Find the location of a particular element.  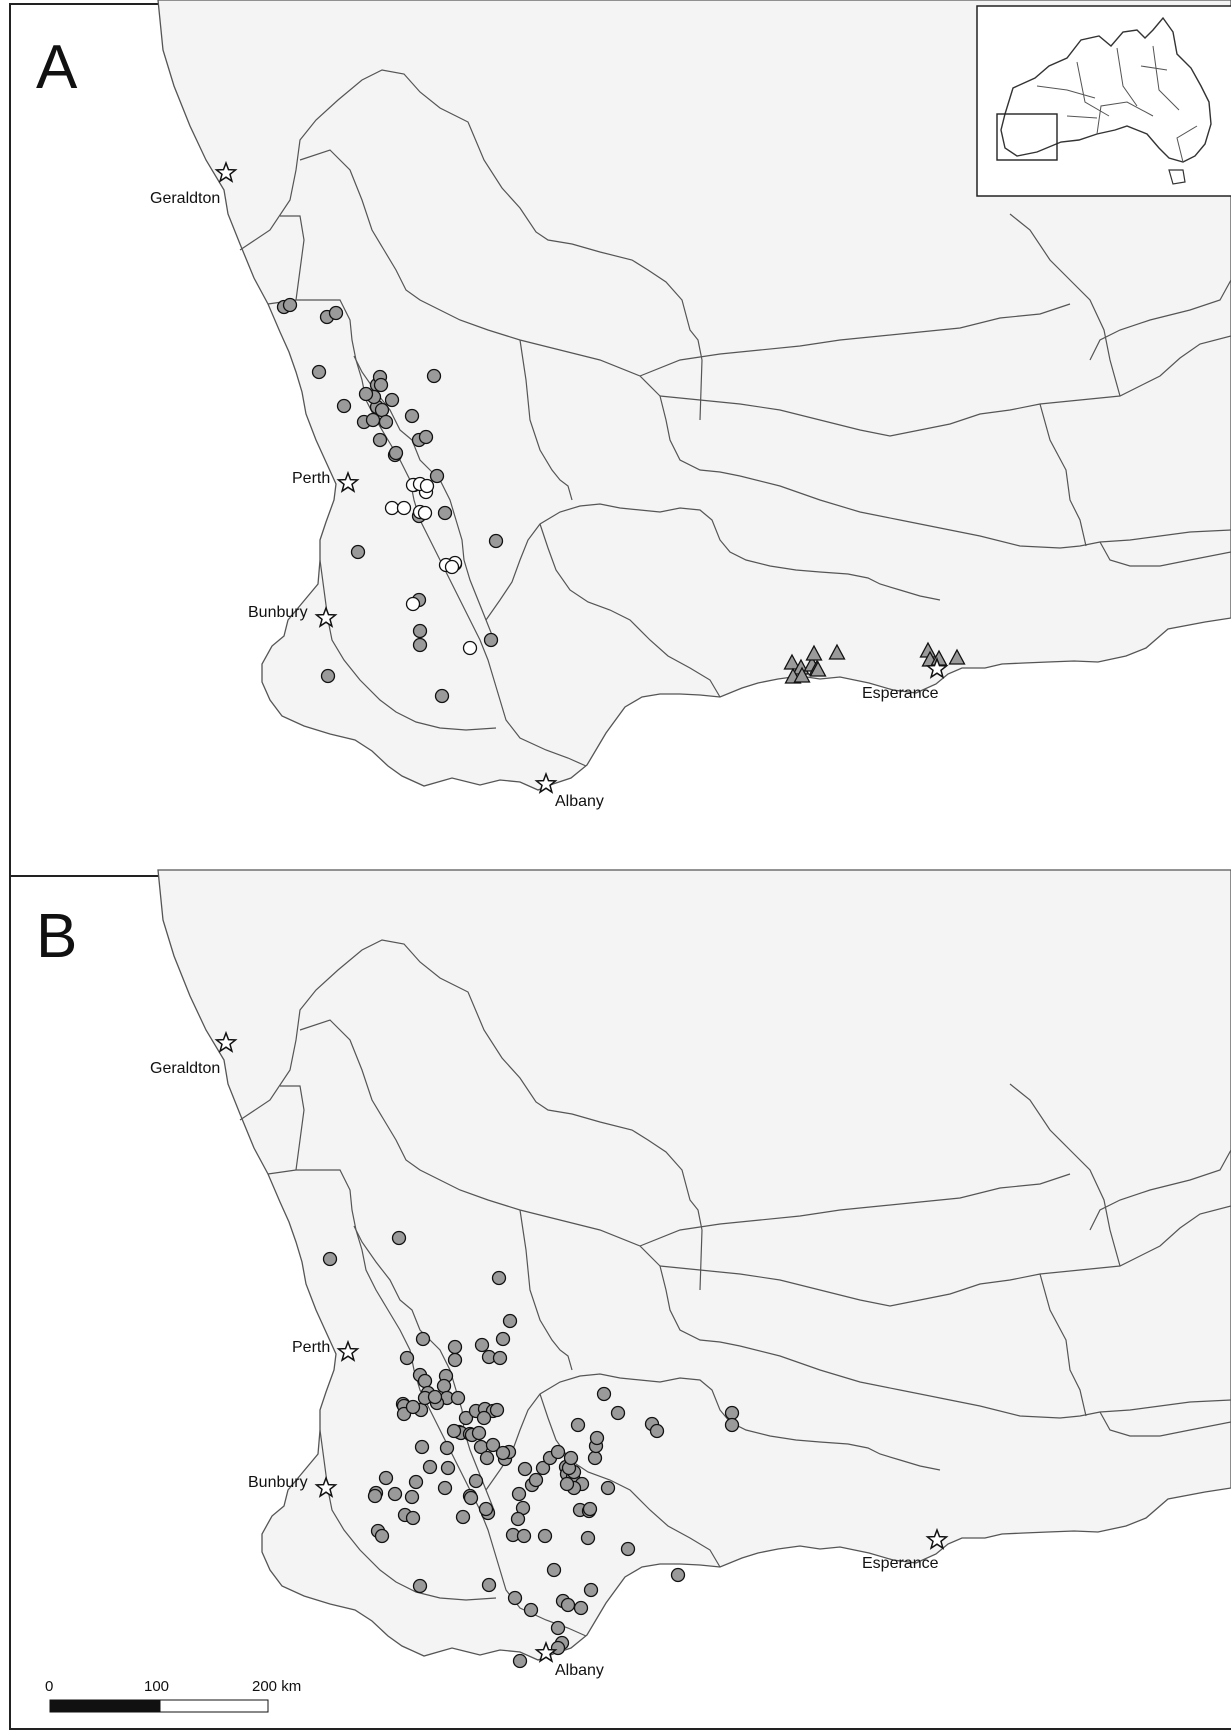

scale-bar-segment-filled is located at coordinates (105, 1706).